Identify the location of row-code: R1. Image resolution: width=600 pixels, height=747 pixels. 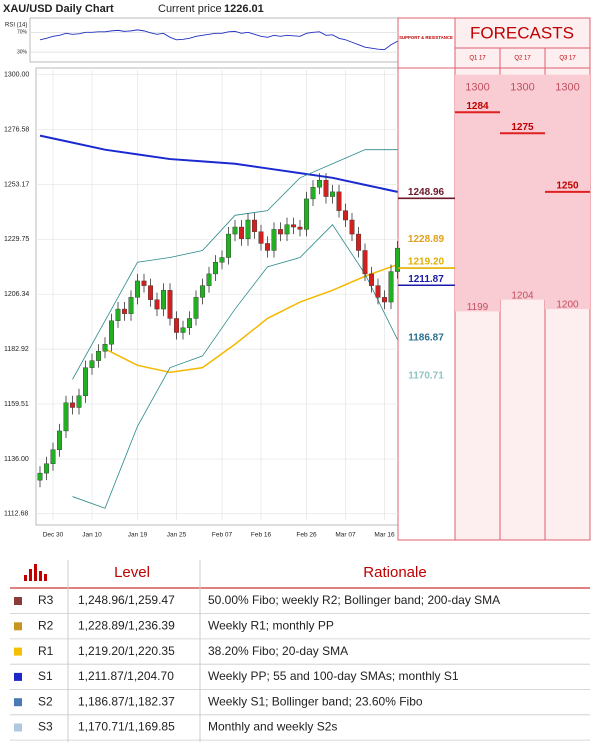
(46, 651).